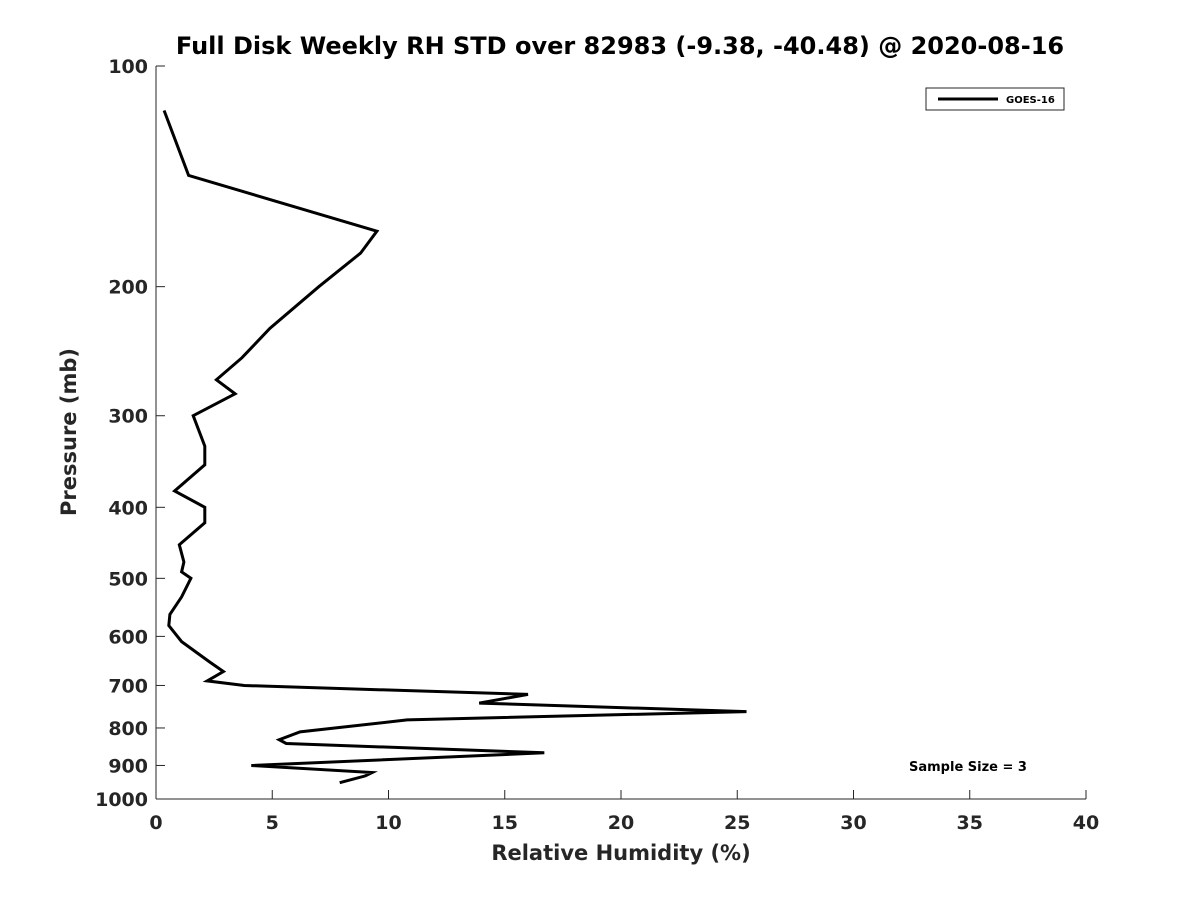  What do you see at coordinates (69, 432) in the screenshot?
I see `y-axis-label: Pressure (mb)` at bounding box center [69, 432].